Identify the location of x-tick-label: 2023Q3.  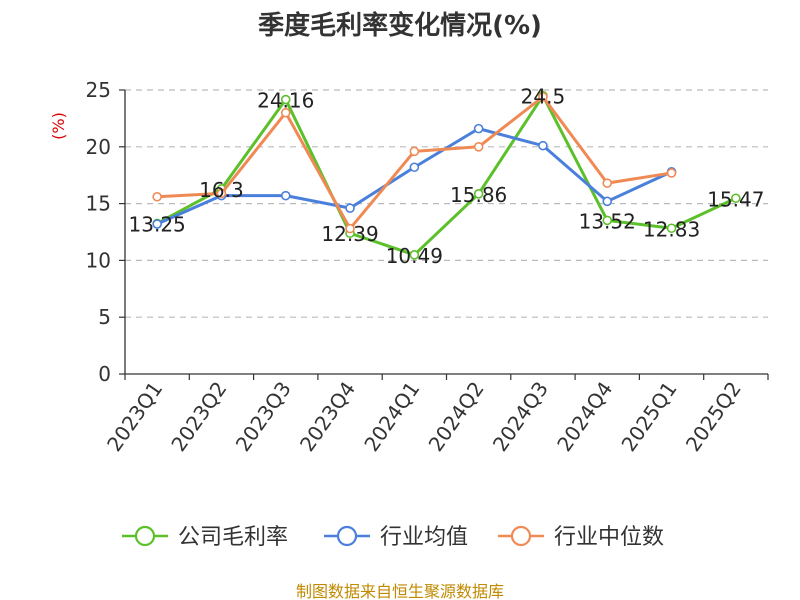
(263, 416).